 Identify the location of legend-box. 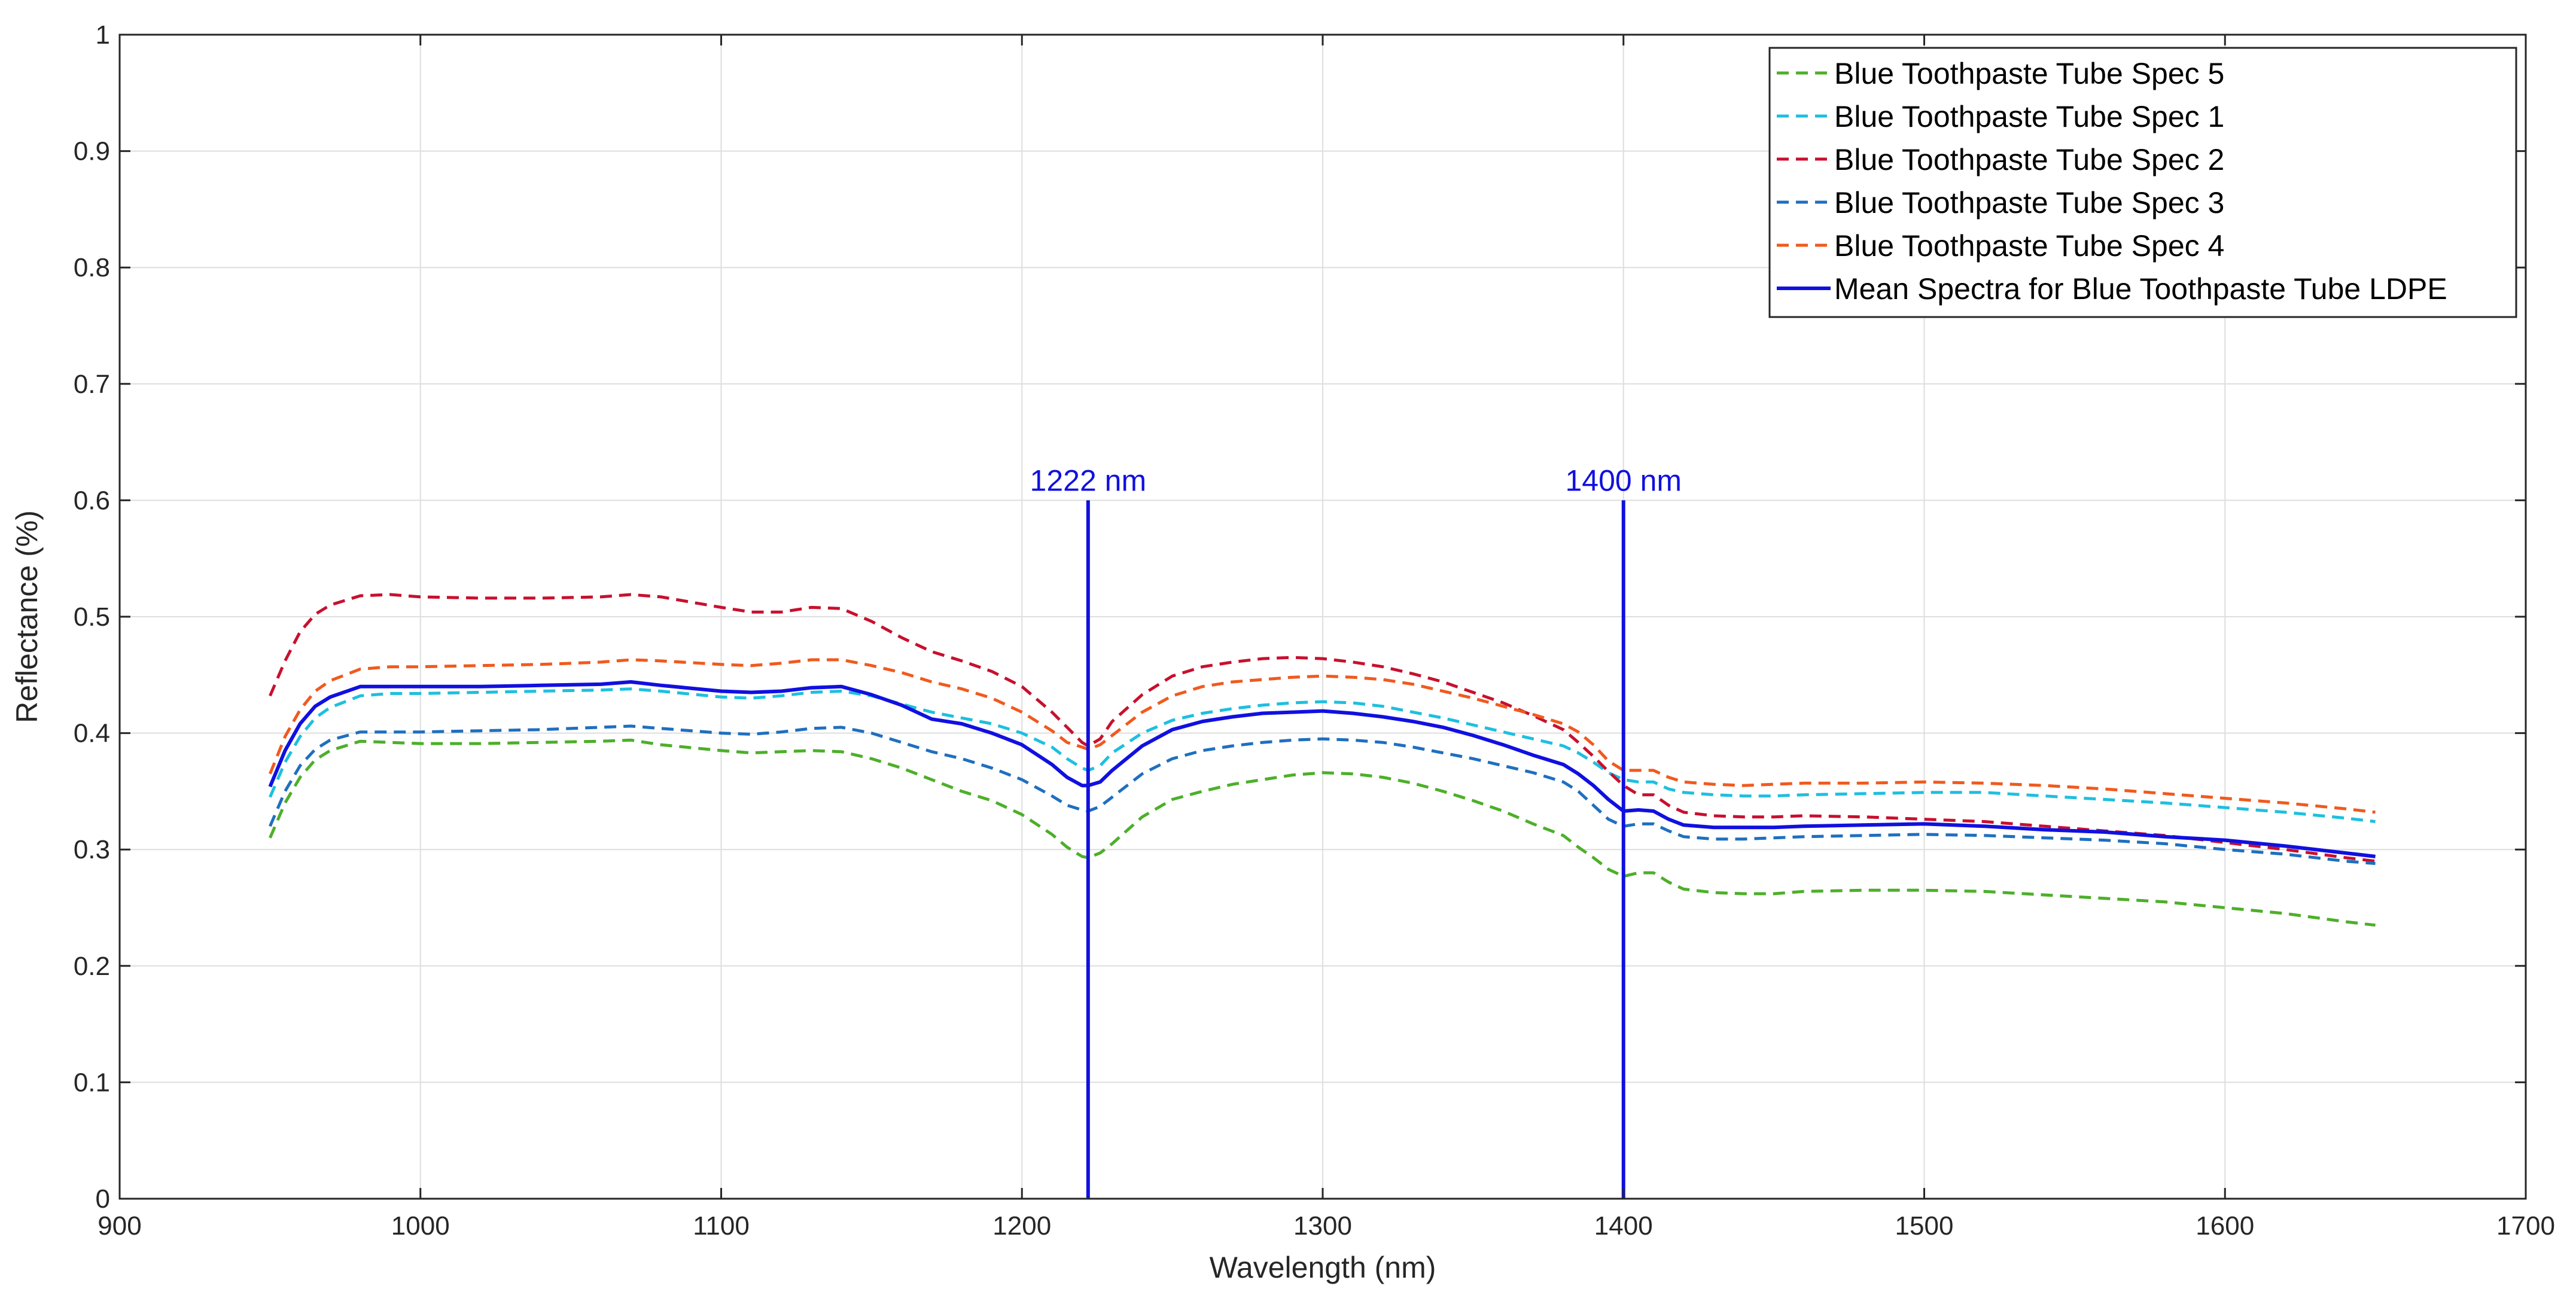
(2142, 182).